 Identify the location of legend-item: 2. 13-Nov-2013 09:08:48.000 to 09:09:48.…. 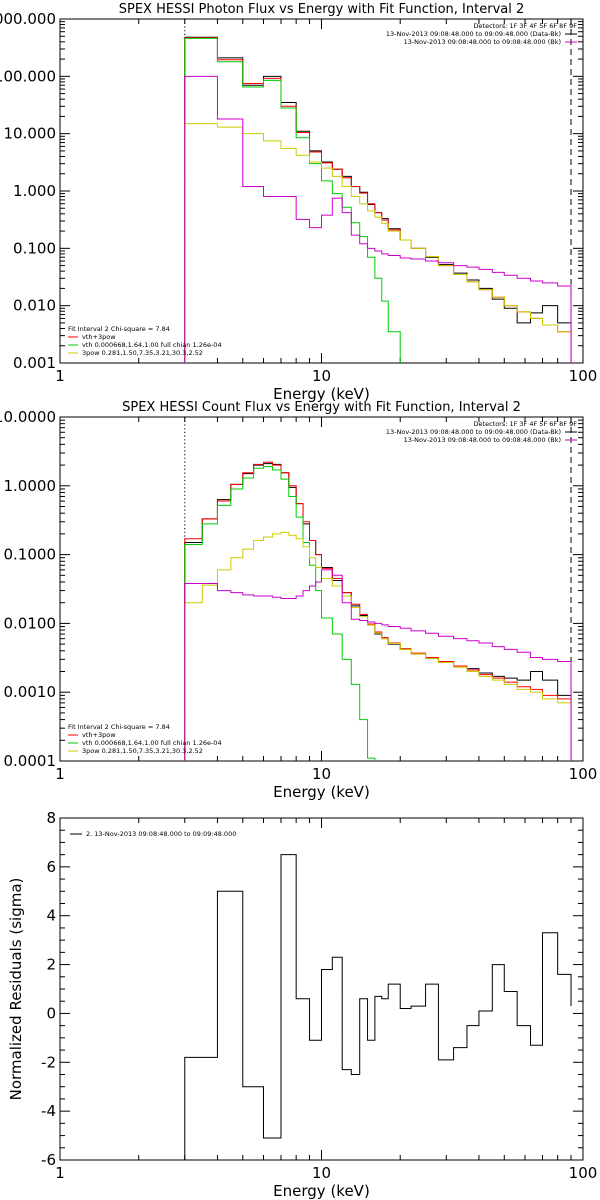
(161, 834).